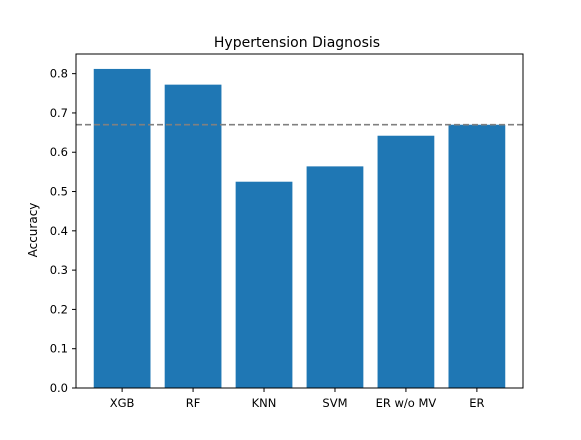 The image size is (581, 440). I want to click on x-tick-label: SVM, so click(334, 403).